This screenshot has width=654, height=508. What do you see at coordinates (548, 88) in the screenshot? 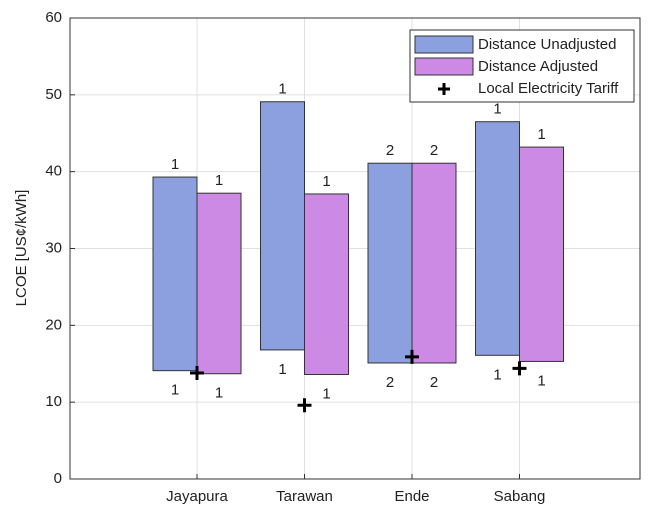
I see `legend-label: Local Electricity Tariff` at bounding box center [548, 88].